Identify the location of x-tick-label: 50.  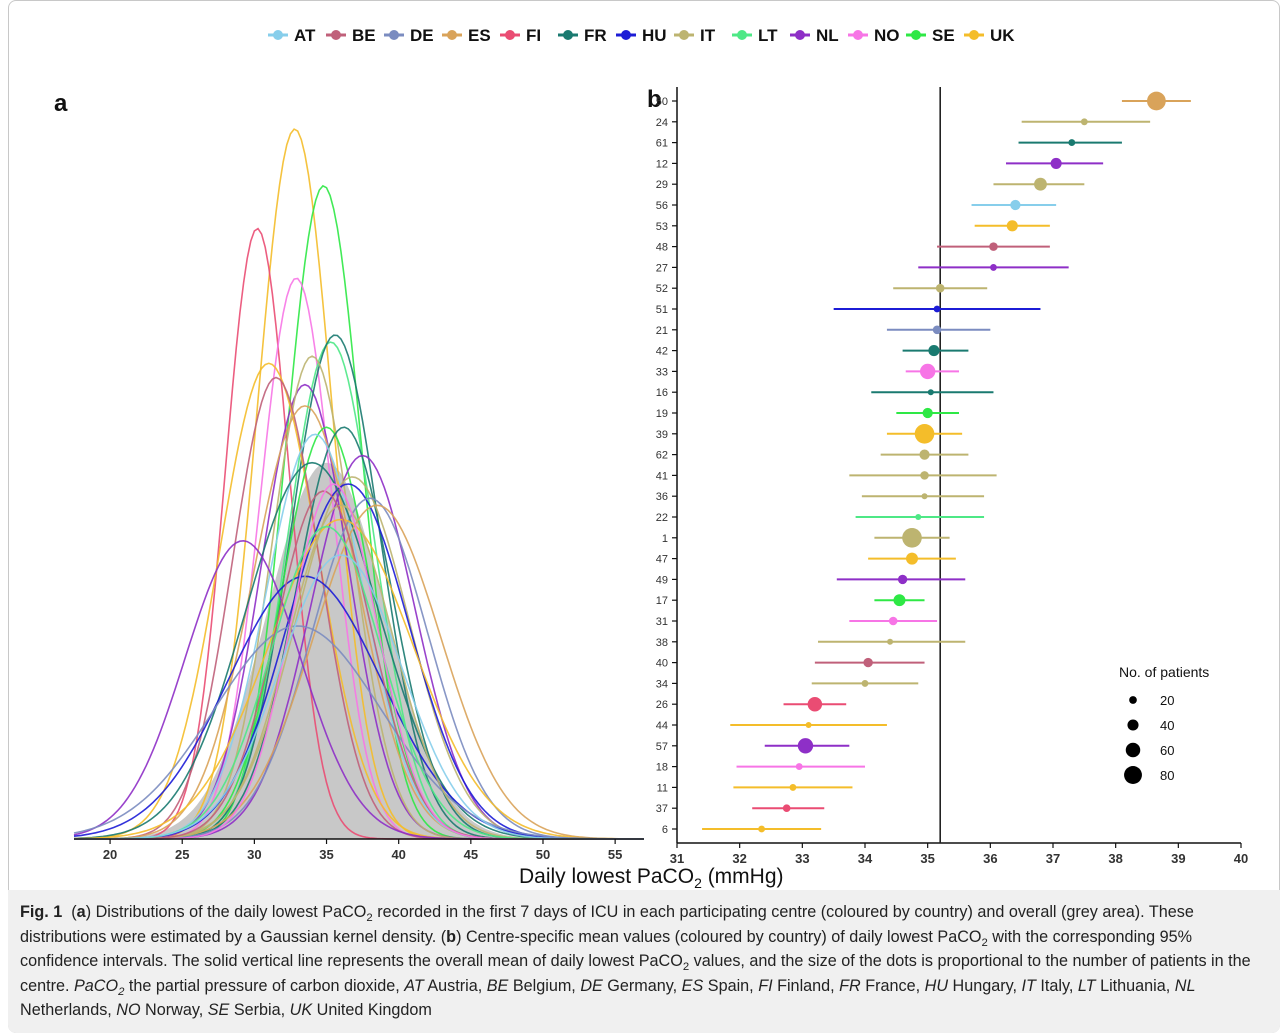
(543, 854).